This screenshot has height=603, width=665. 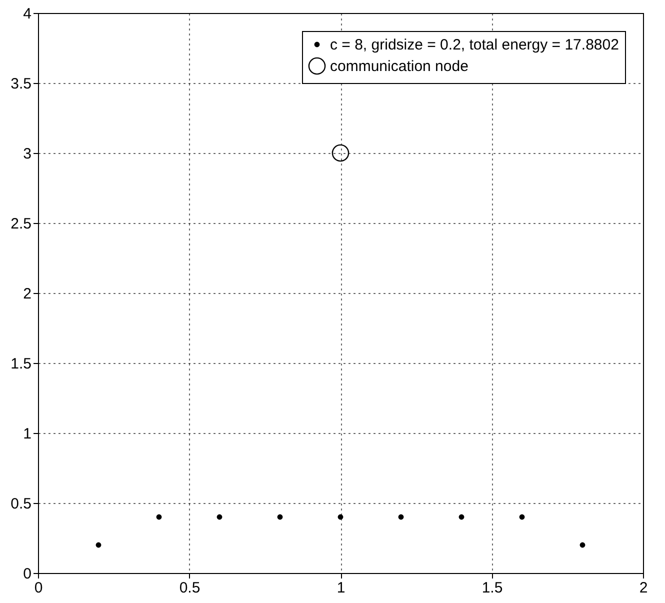 What do you see at coordinates (27, 294) in the screenshot?
I see `y-tick-label: 2` at bounding box center [27, 294].